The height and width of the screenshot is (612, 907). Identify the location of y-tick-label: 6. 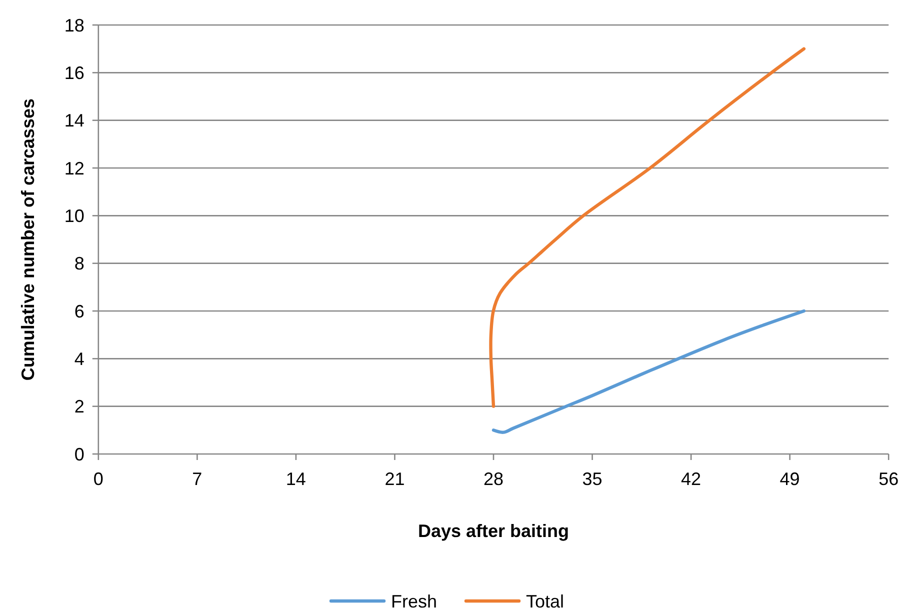
(79, 311).